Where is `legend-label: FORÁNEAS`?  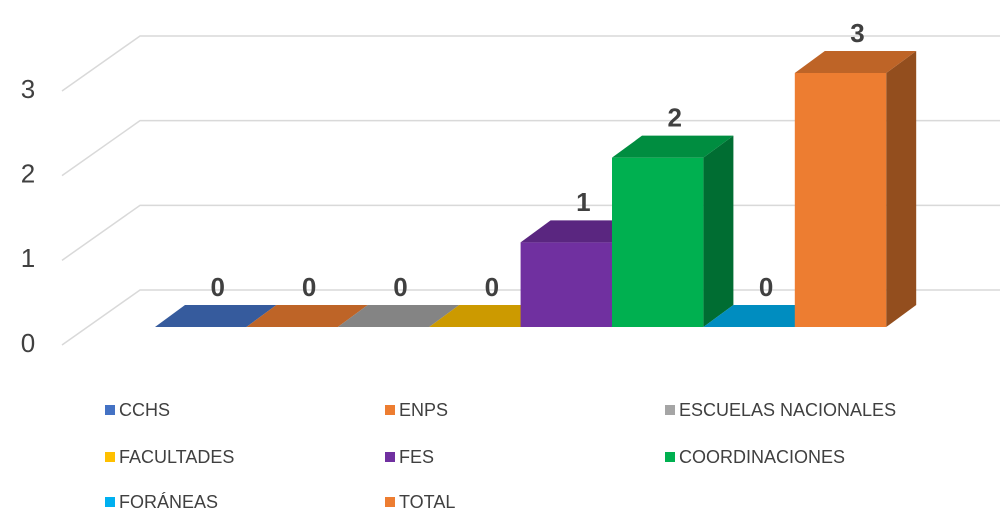
legend-label: FORÁNEAS is located at coordinates (168, 502).